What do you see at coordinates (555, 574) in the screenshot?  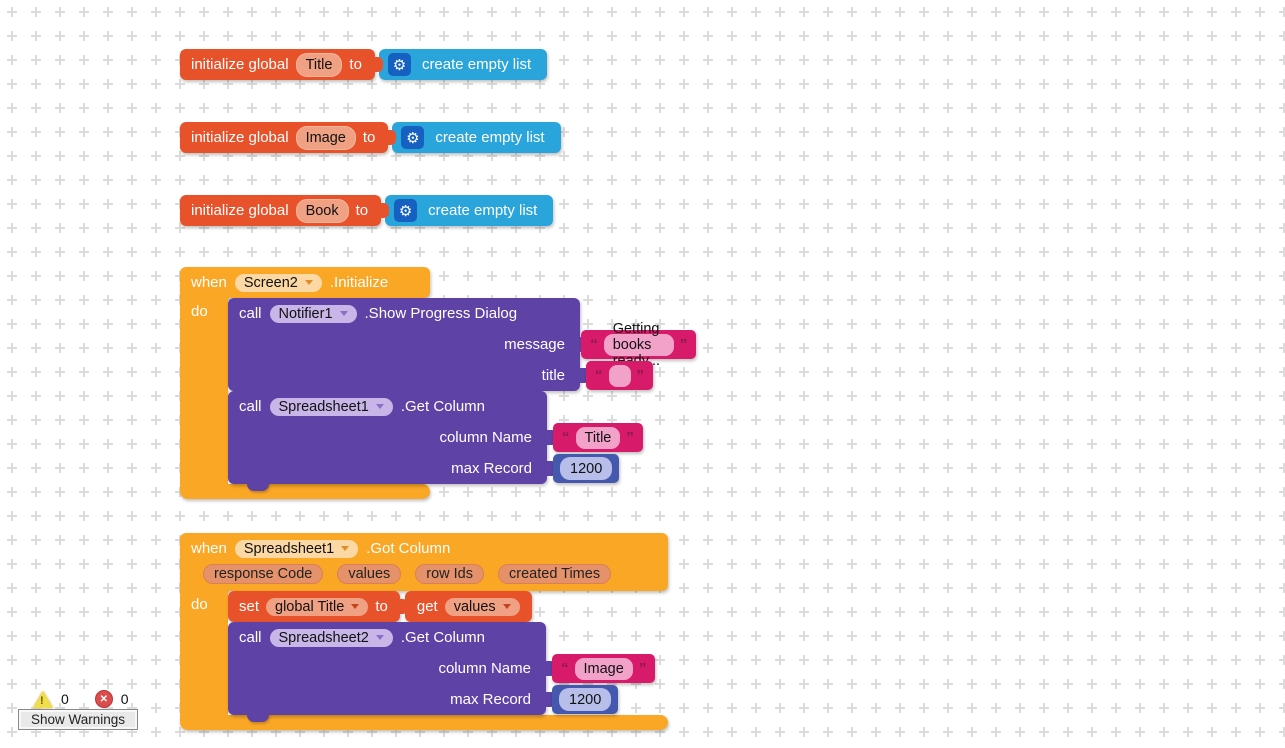 I see `event-param-chip: created Times` at bounding box center [555, 574].